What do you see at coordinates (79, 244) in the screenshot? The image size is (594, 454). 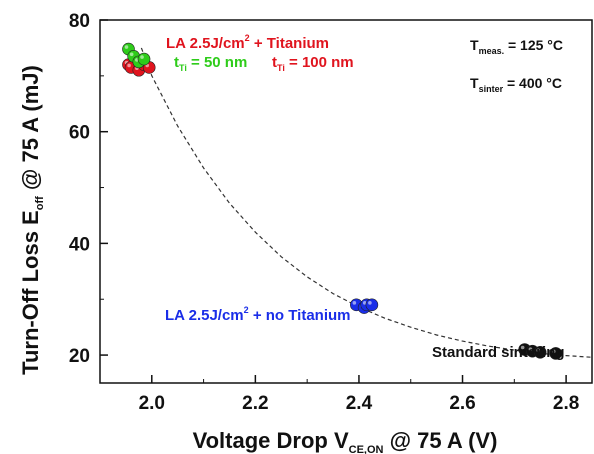 I see `y-tick-label: 40` at bounding box center [79, 244].